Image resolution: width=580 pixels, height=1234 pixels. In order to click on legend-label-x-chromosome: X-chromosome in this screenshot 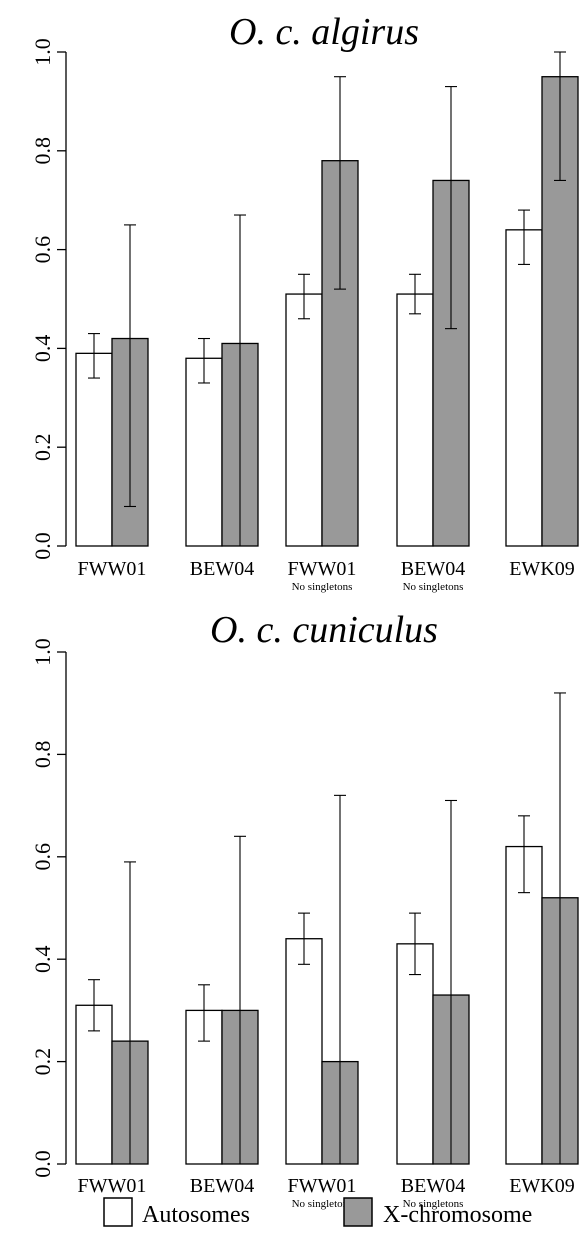, I will do `click(457, 1215)`.